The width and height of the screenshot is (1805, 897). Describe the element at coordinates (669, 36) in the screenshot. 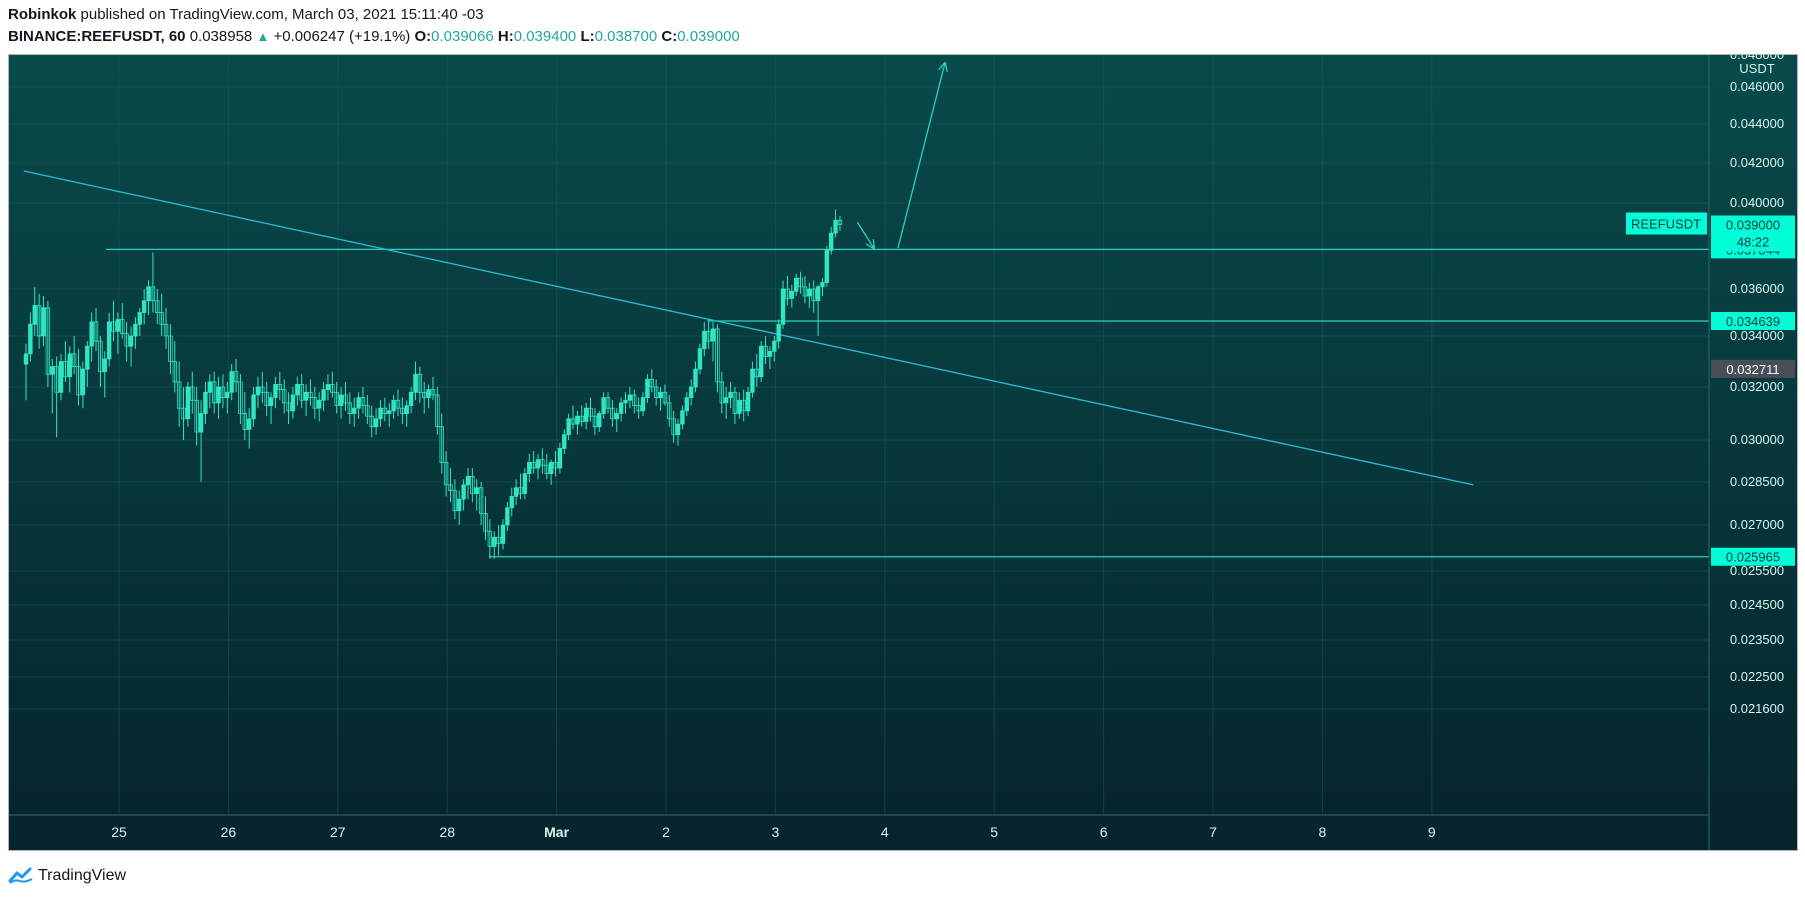

I see `close-label: C:` at that location.